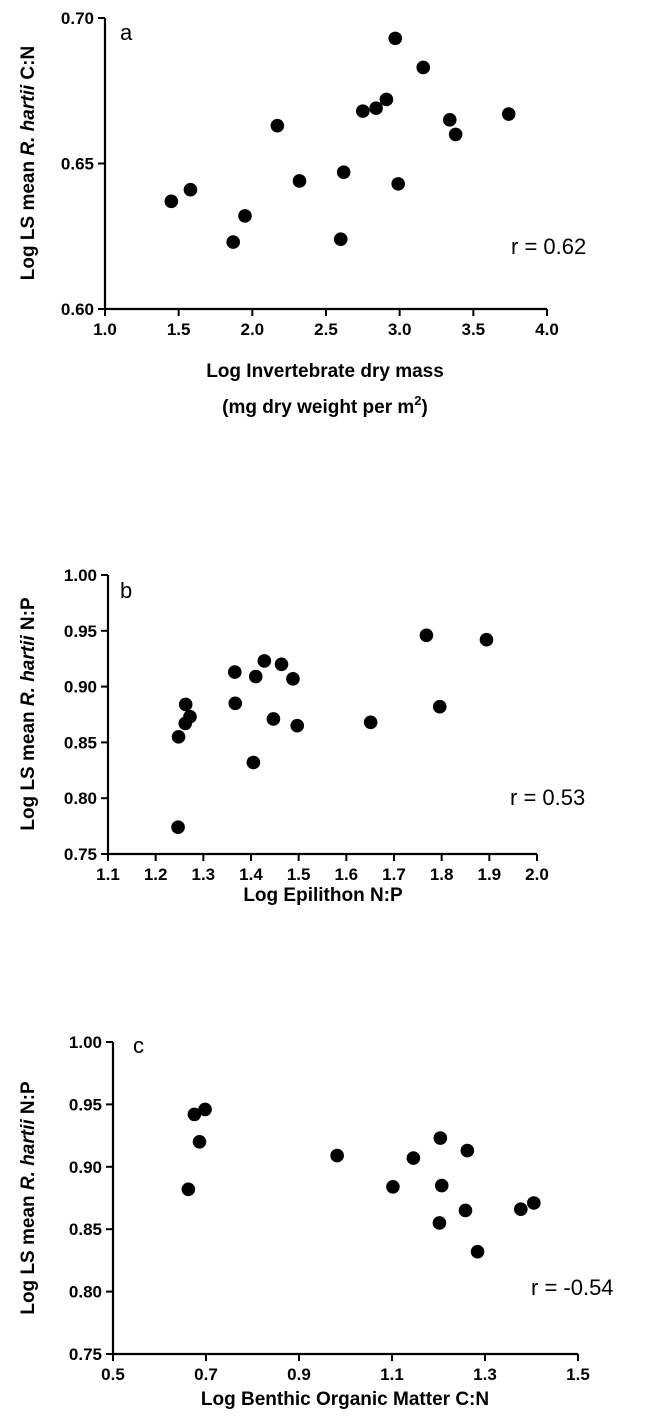 The image size is (653, 1421). What do you see at coordinates (28, 670) in the screenshot?
I see `panel-b-y-title-italic: R. hartii` at bounding box center [28, 670].